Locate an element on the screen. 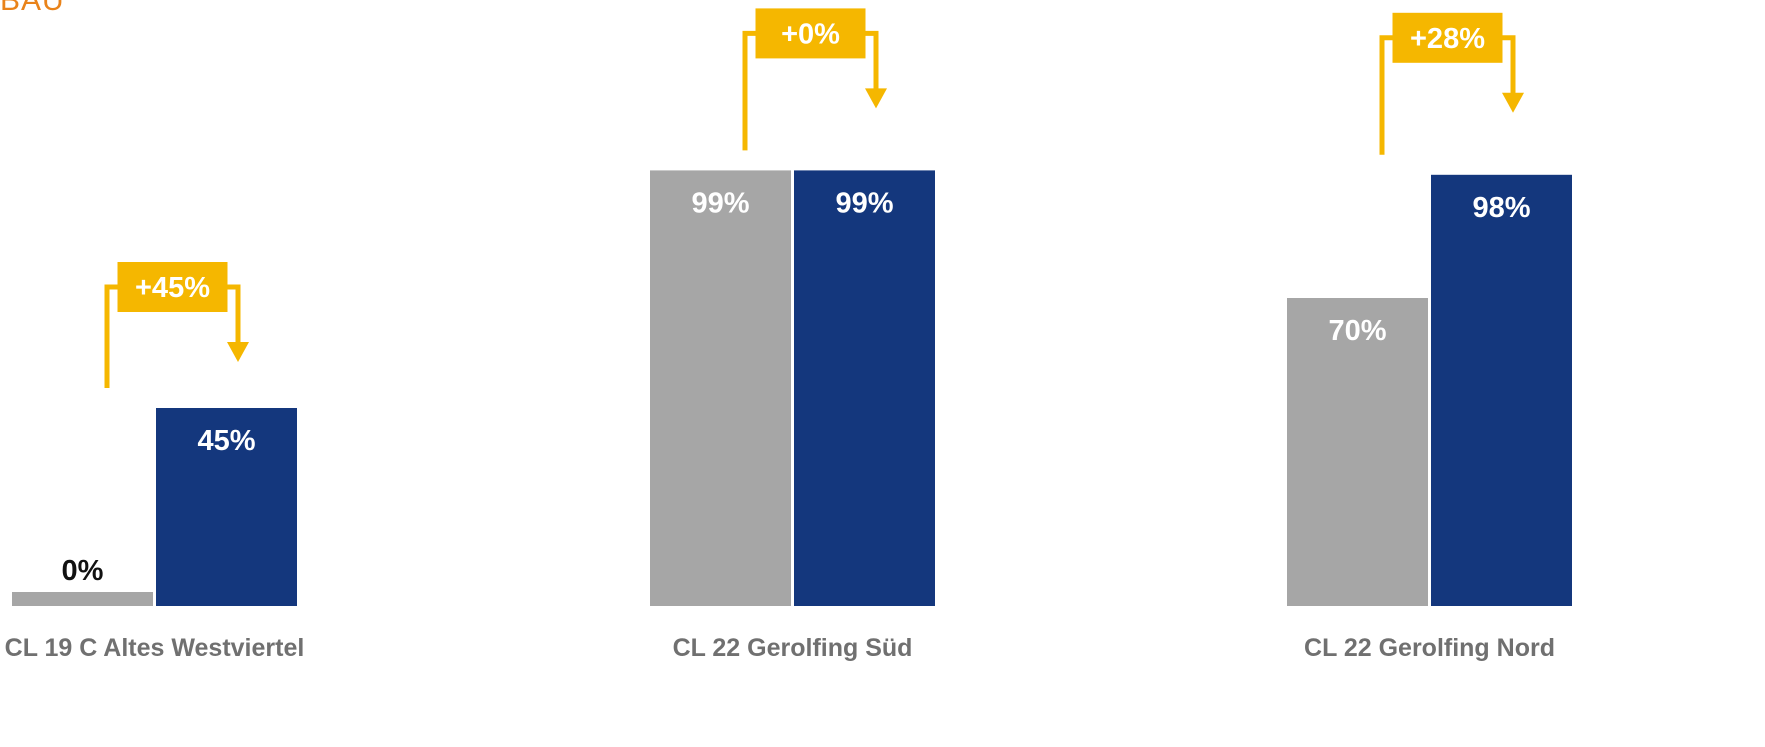 This screenshot has height=747, width=1765. delta-label-1: +0% is located at coordinates (810, 34).